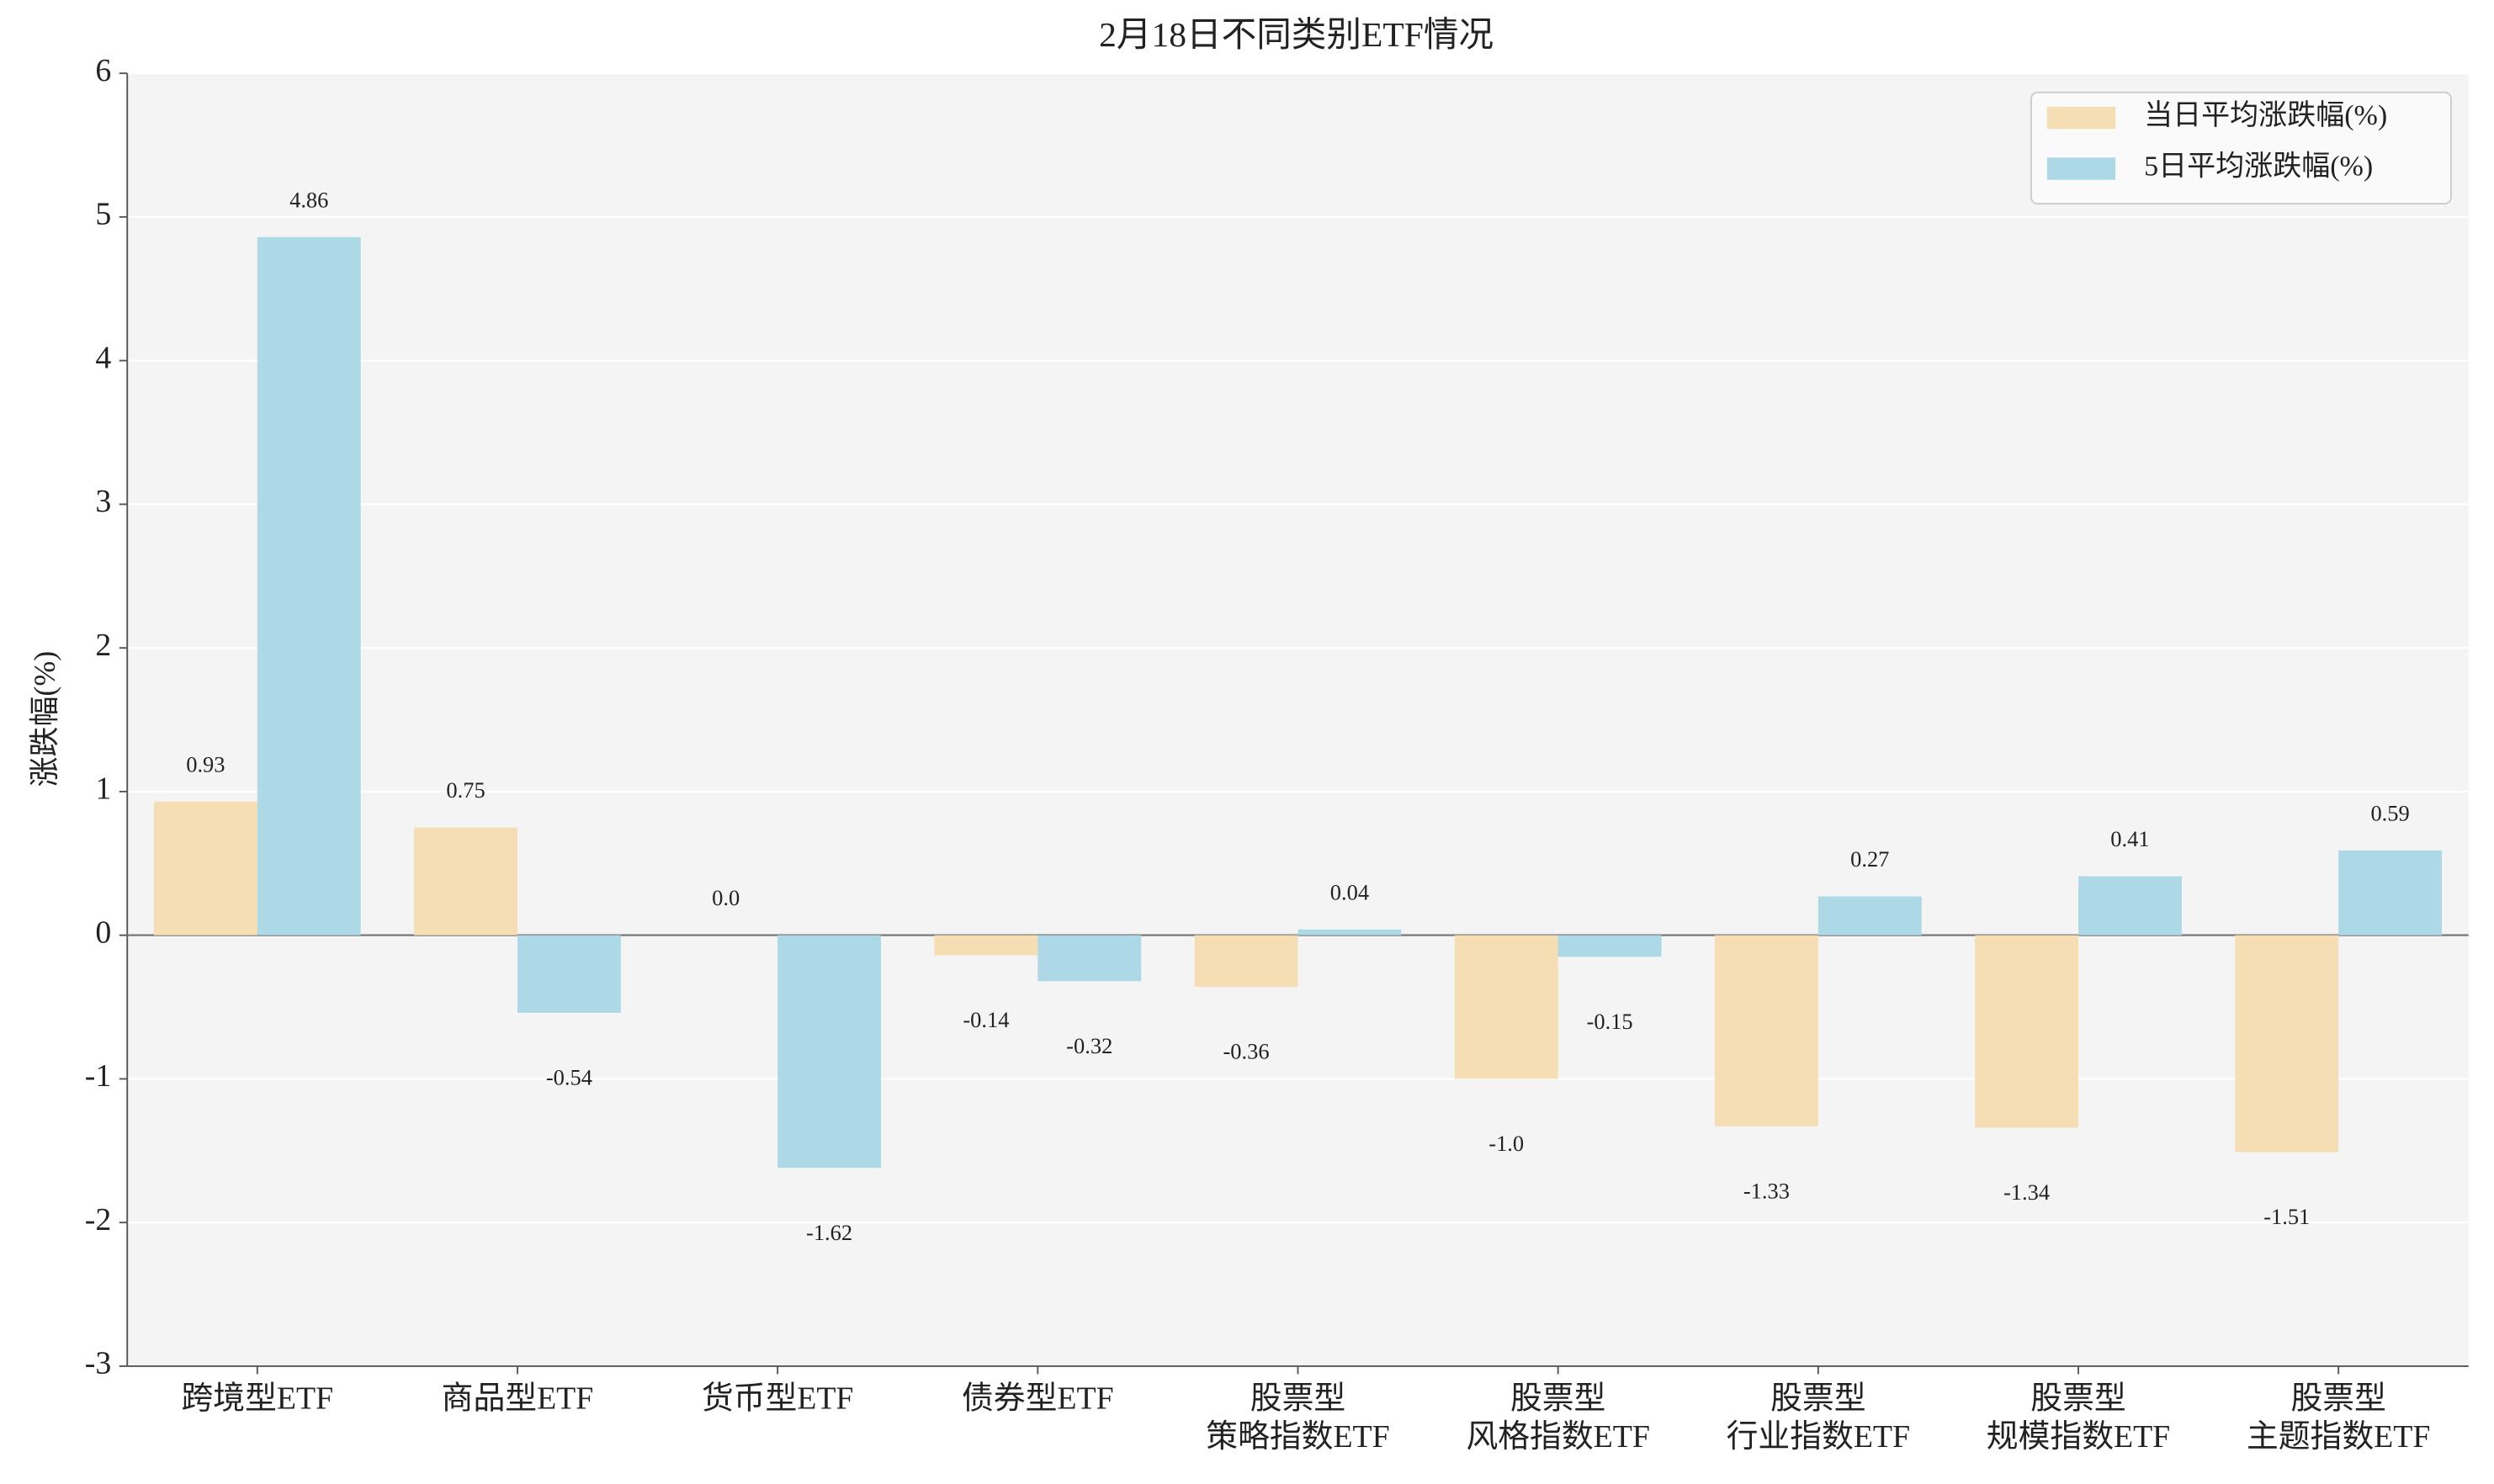  I want to click on y-tick-label: -1, so click(99, 1076).